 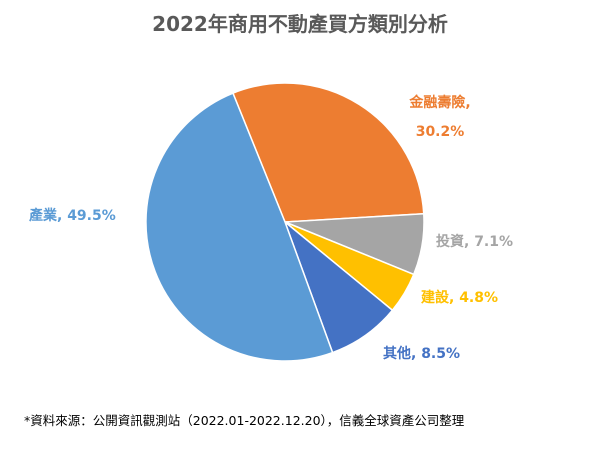 What do you see at coordinates (421, 353) in the screenshot?
I see `slice-label-4: 其他, 8.5%` at bounding box center [421, 353].